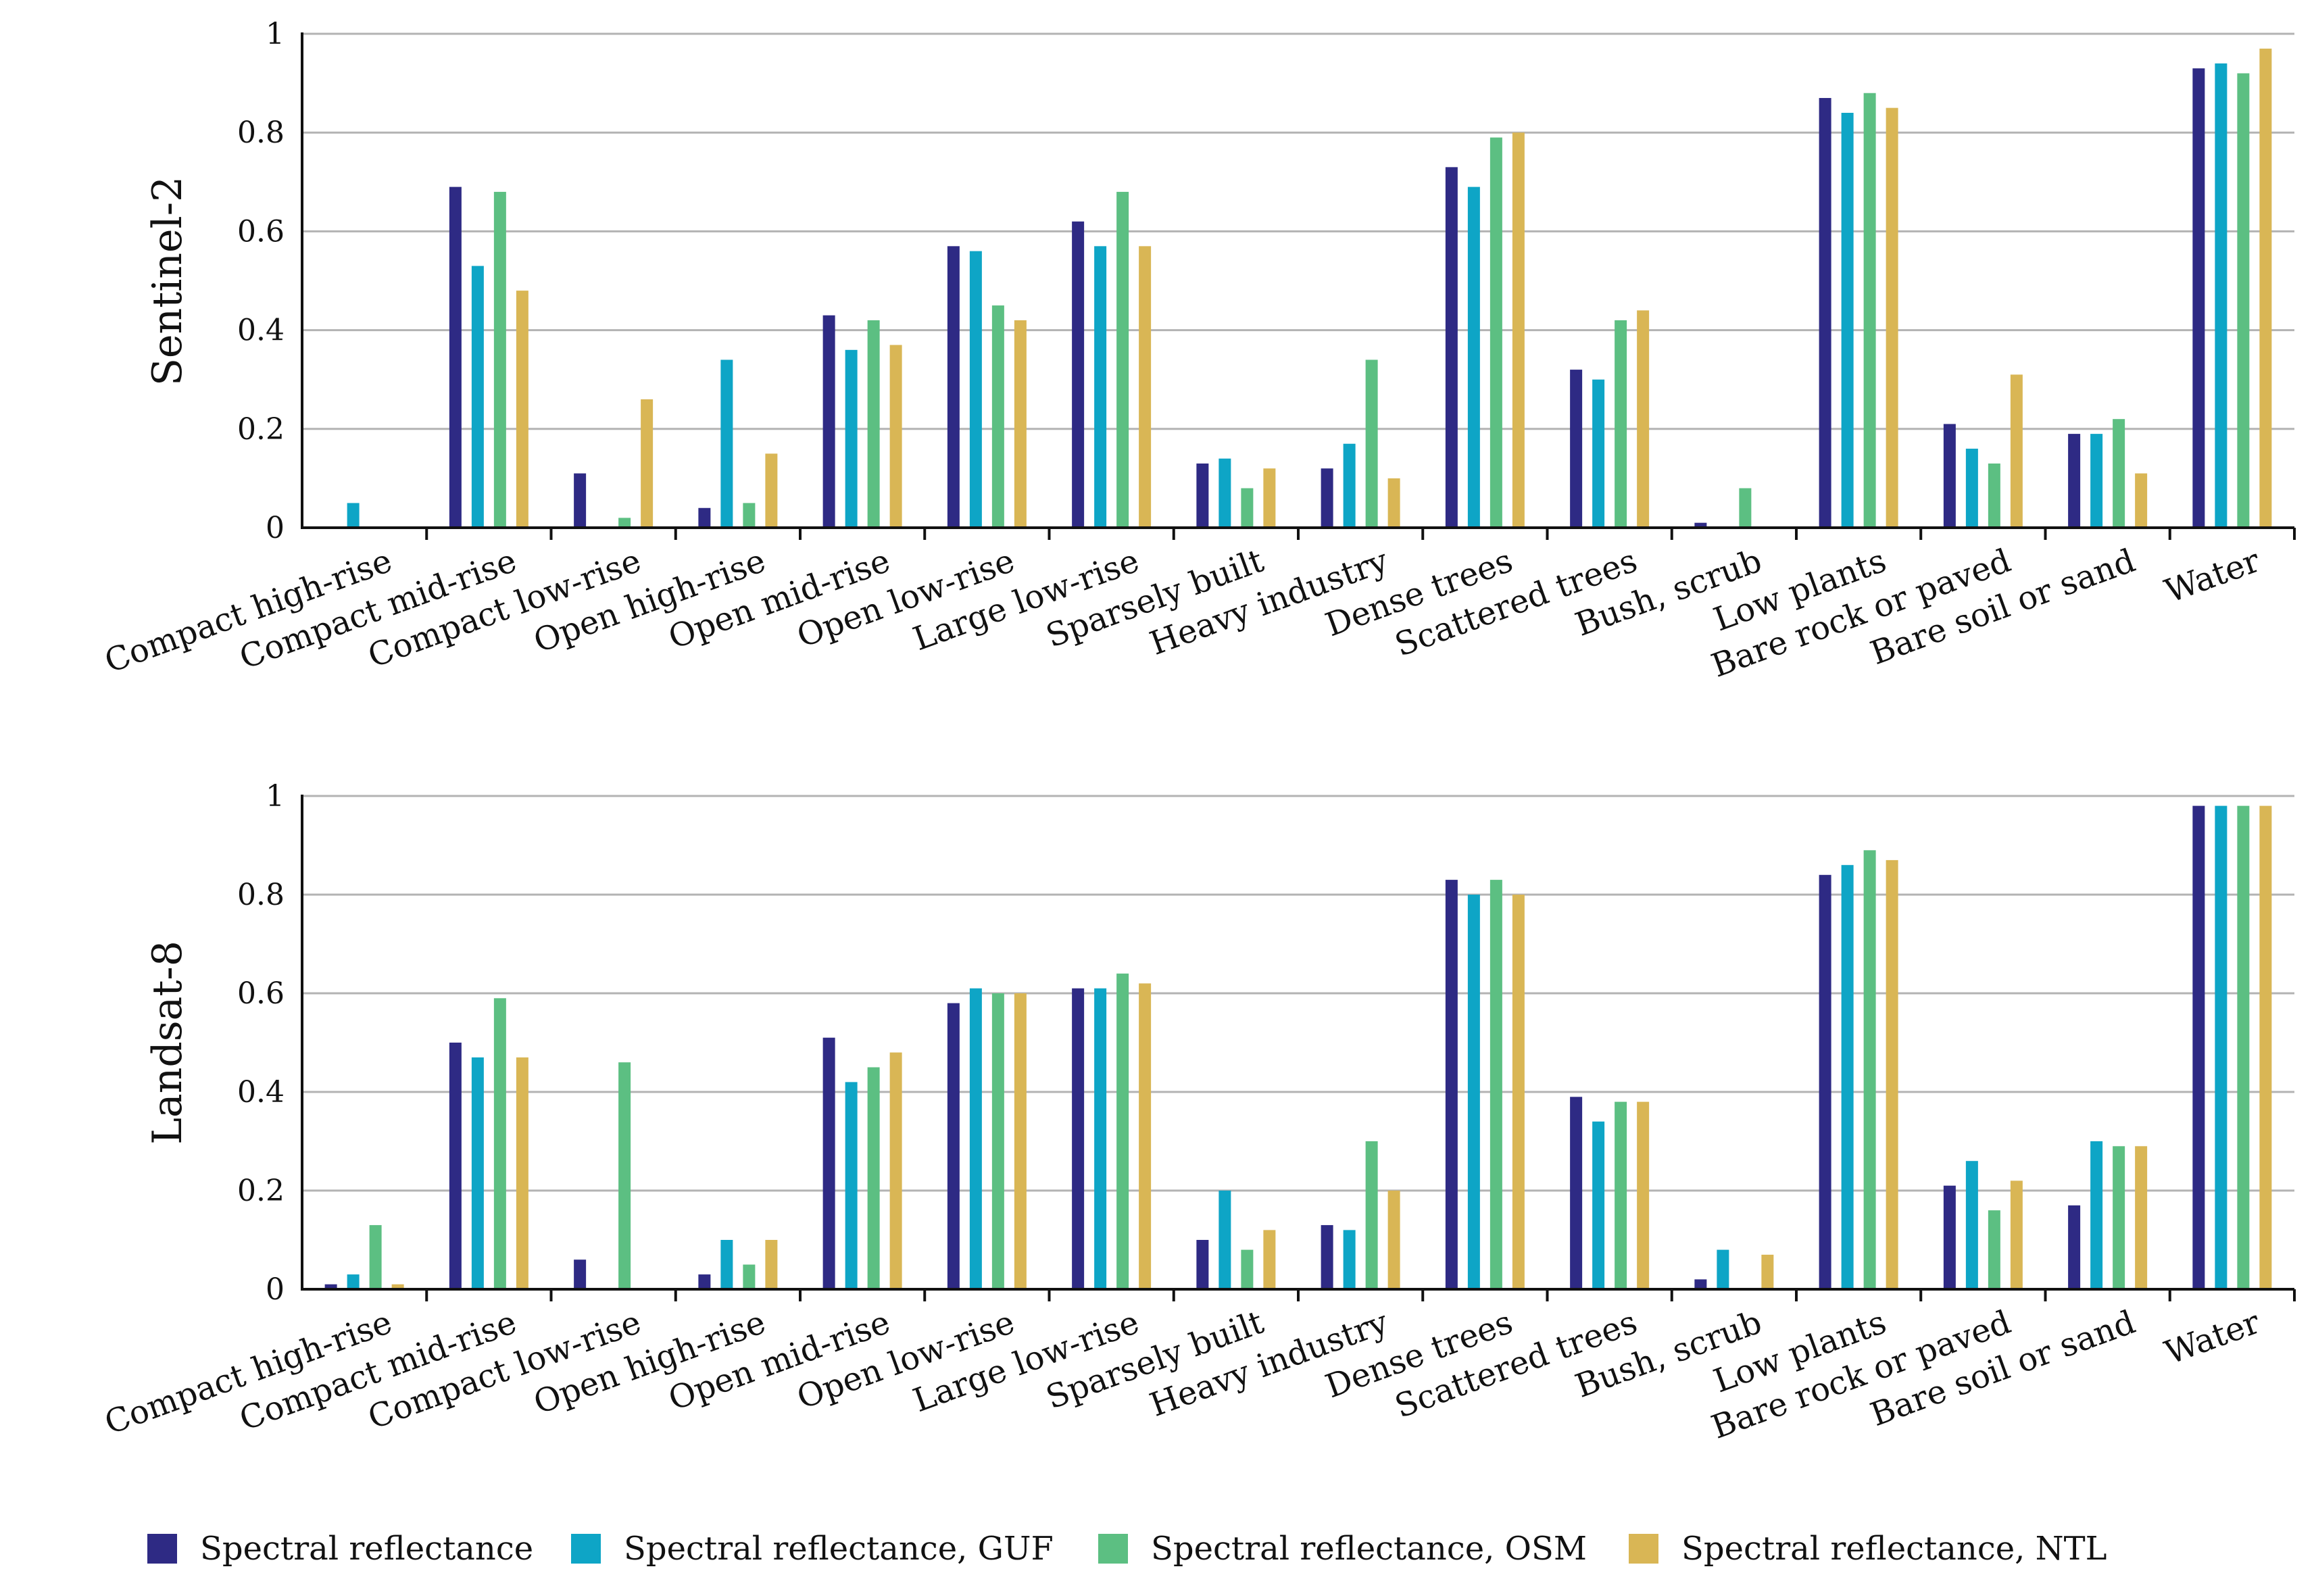 This screenshot has height=1596, width=2314. What do you see at coordinates (873, 1178) in the screenshot?
I see `bar-spectral-reflectance-osm-open-mid-rise` at bounding box center [873, 1178].